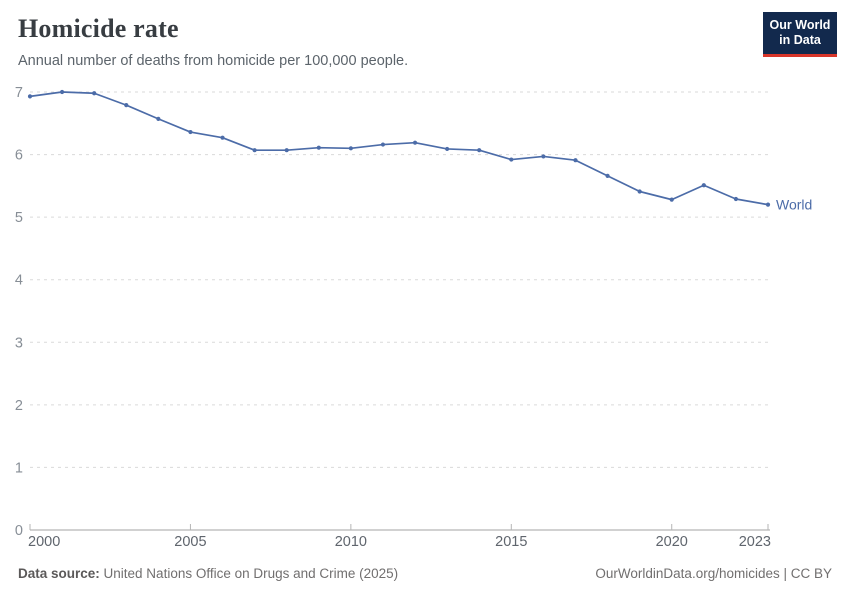 The width and height of the screenshot is (850, 600). What do you see at coordinates (755, 542) in the screenshot?
I see `x-axis-label: 2023` at bounding box center [755, 542].